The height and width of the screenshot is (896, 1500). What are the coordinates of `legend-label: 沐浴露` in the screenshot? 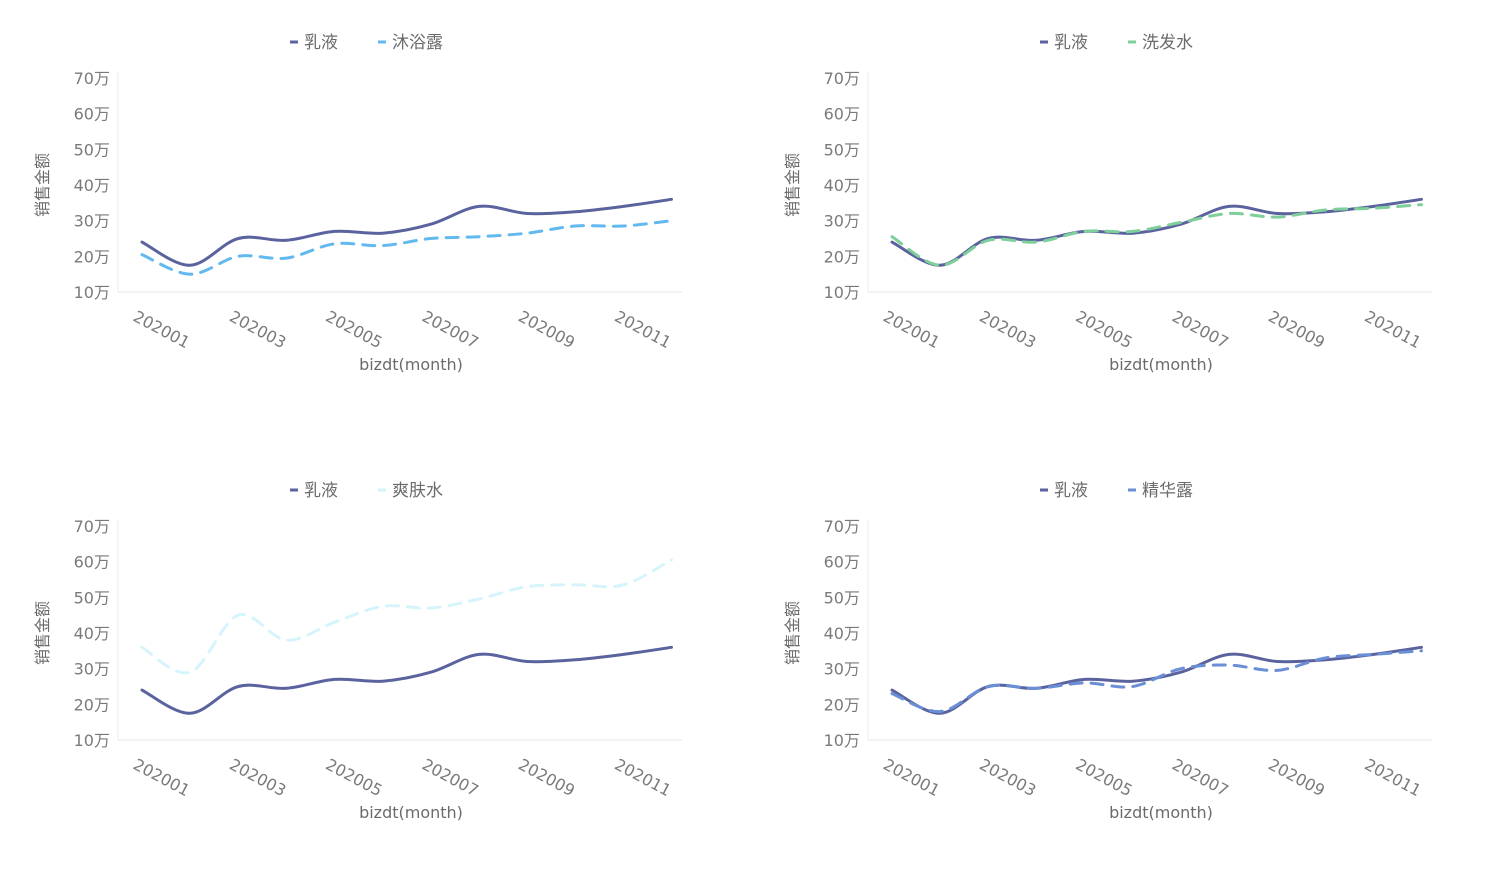 It's located at (417, 43).